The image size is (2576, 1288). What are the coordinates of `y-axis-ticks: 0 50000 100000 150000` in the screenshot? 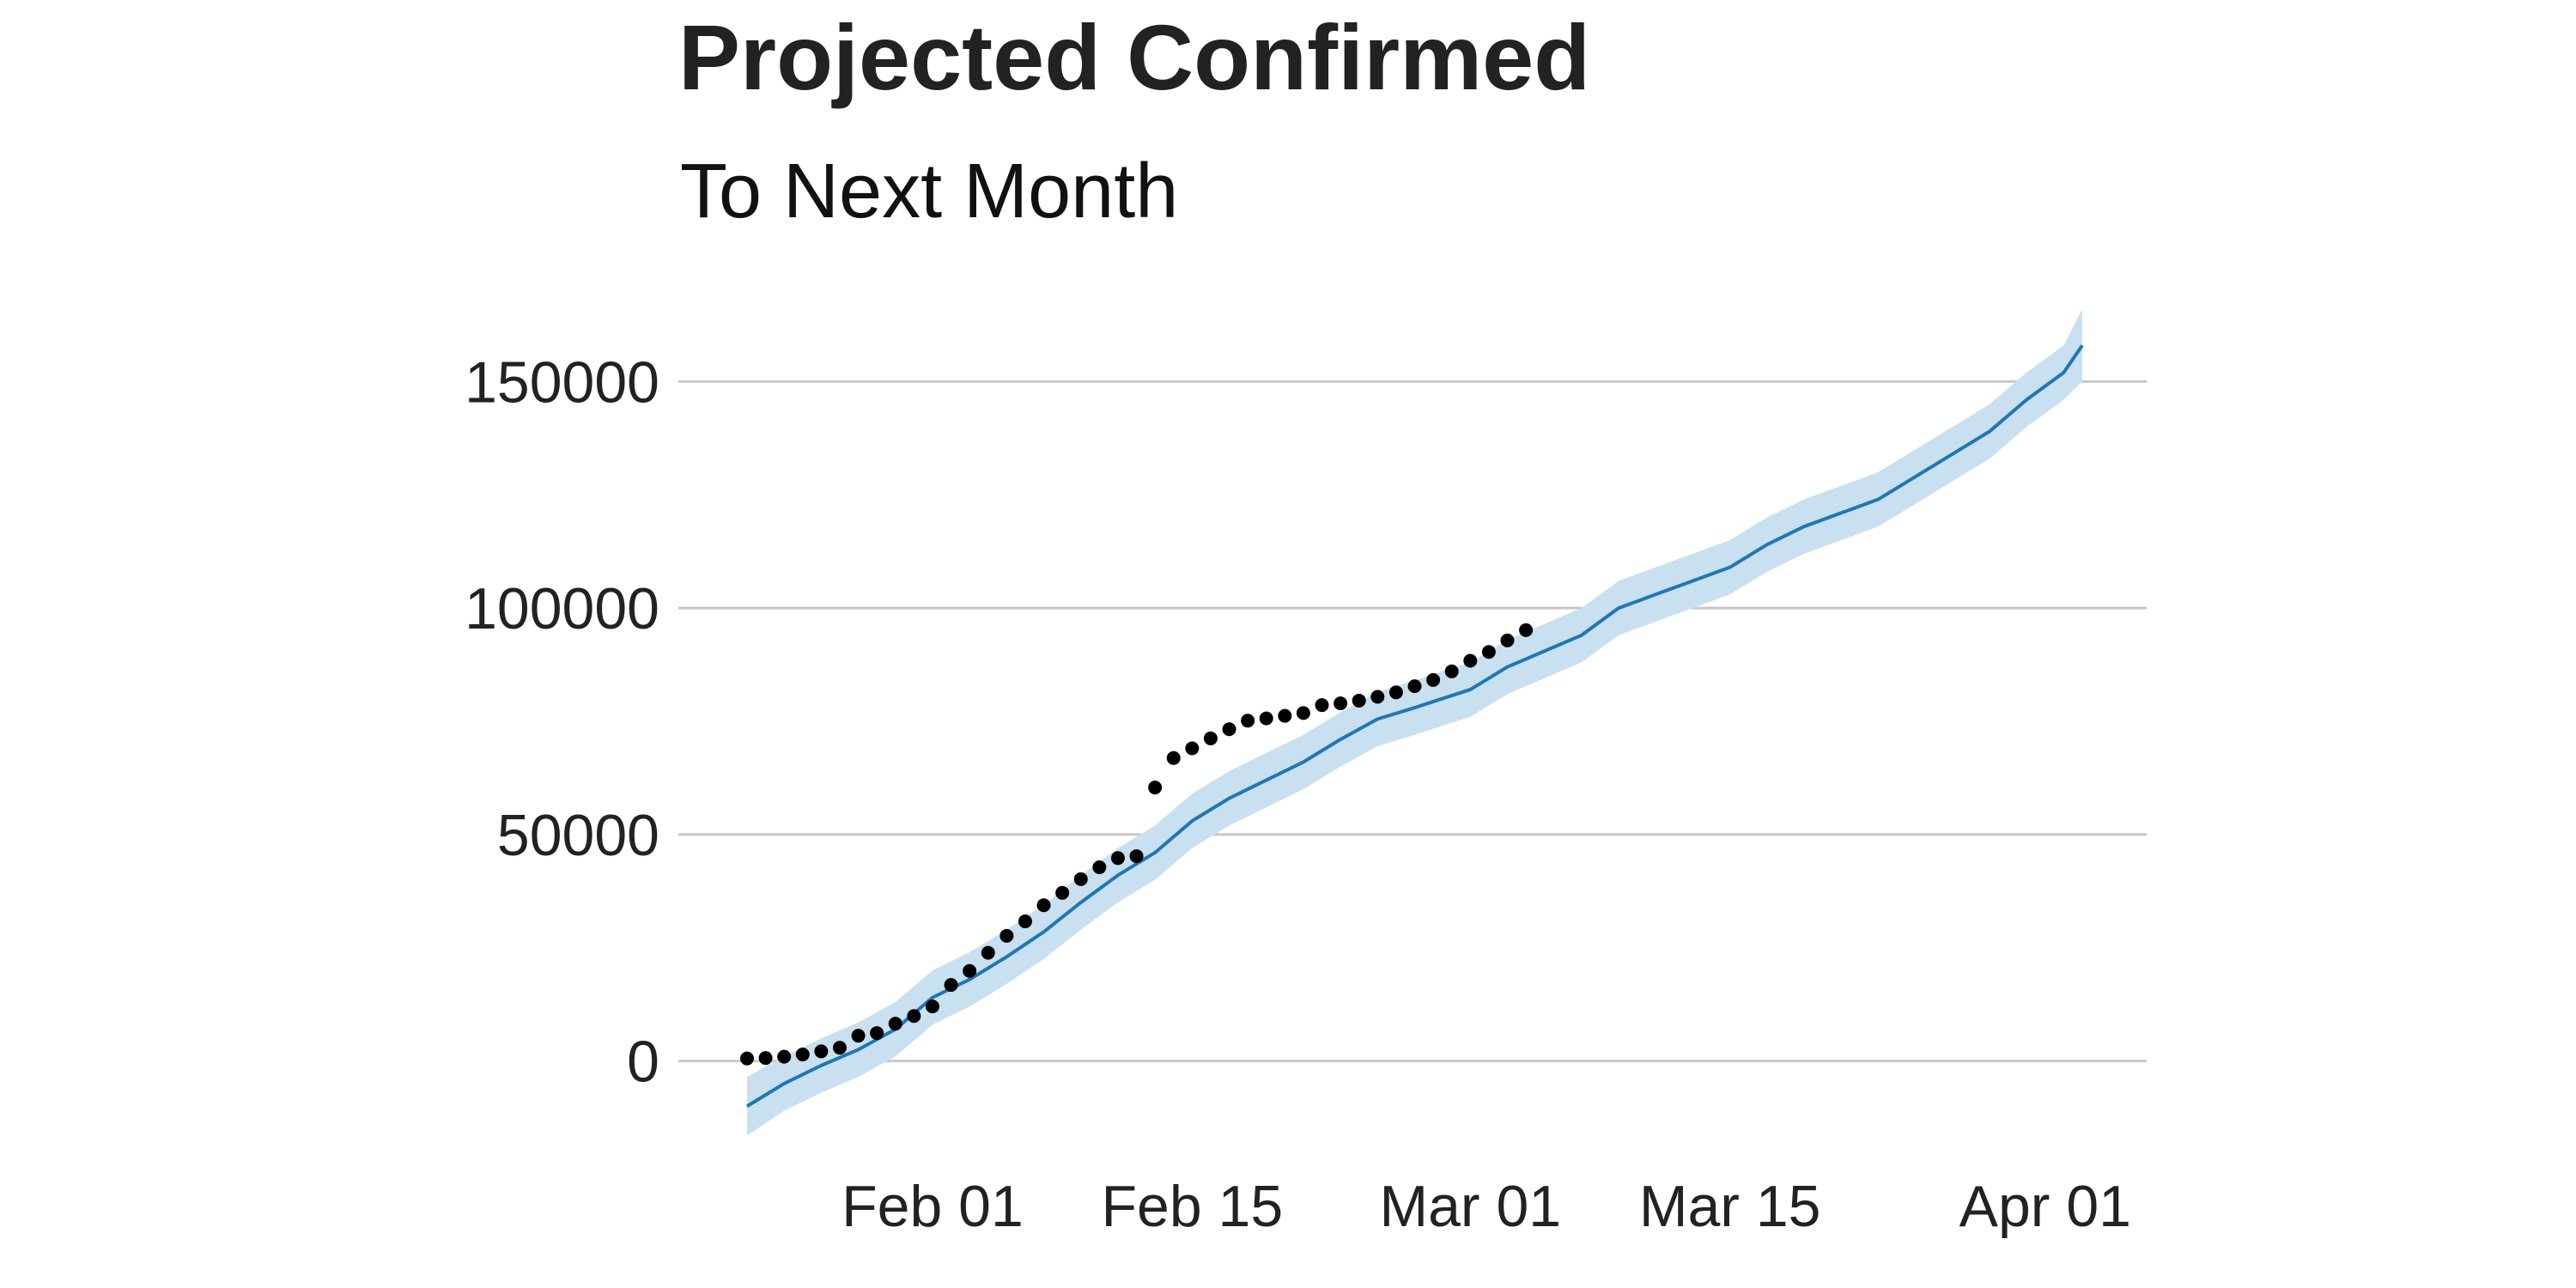 It's located at (562, 722).